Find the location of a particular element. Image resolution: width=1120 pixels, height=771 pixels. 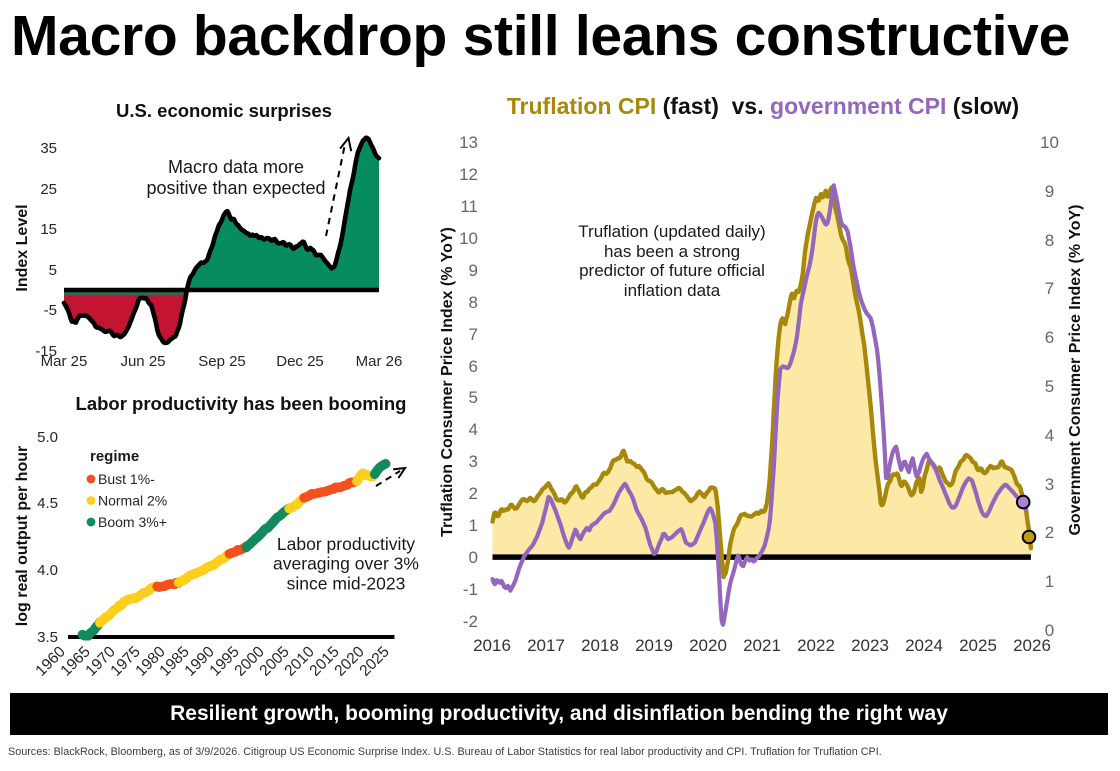

svg-text: 12 is located at coordinates (468, 174).